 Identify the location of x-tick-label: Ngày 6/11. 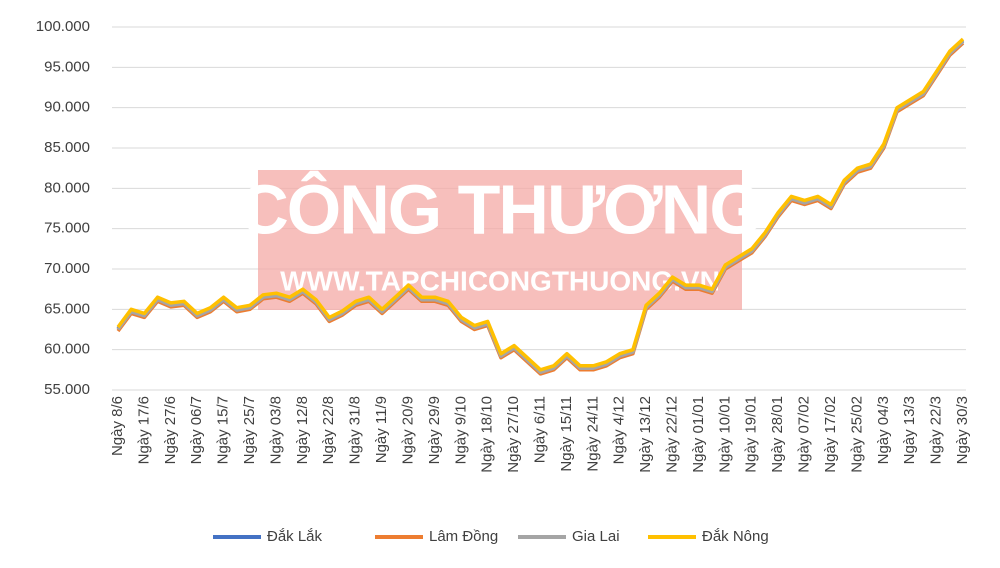
(539, 429).